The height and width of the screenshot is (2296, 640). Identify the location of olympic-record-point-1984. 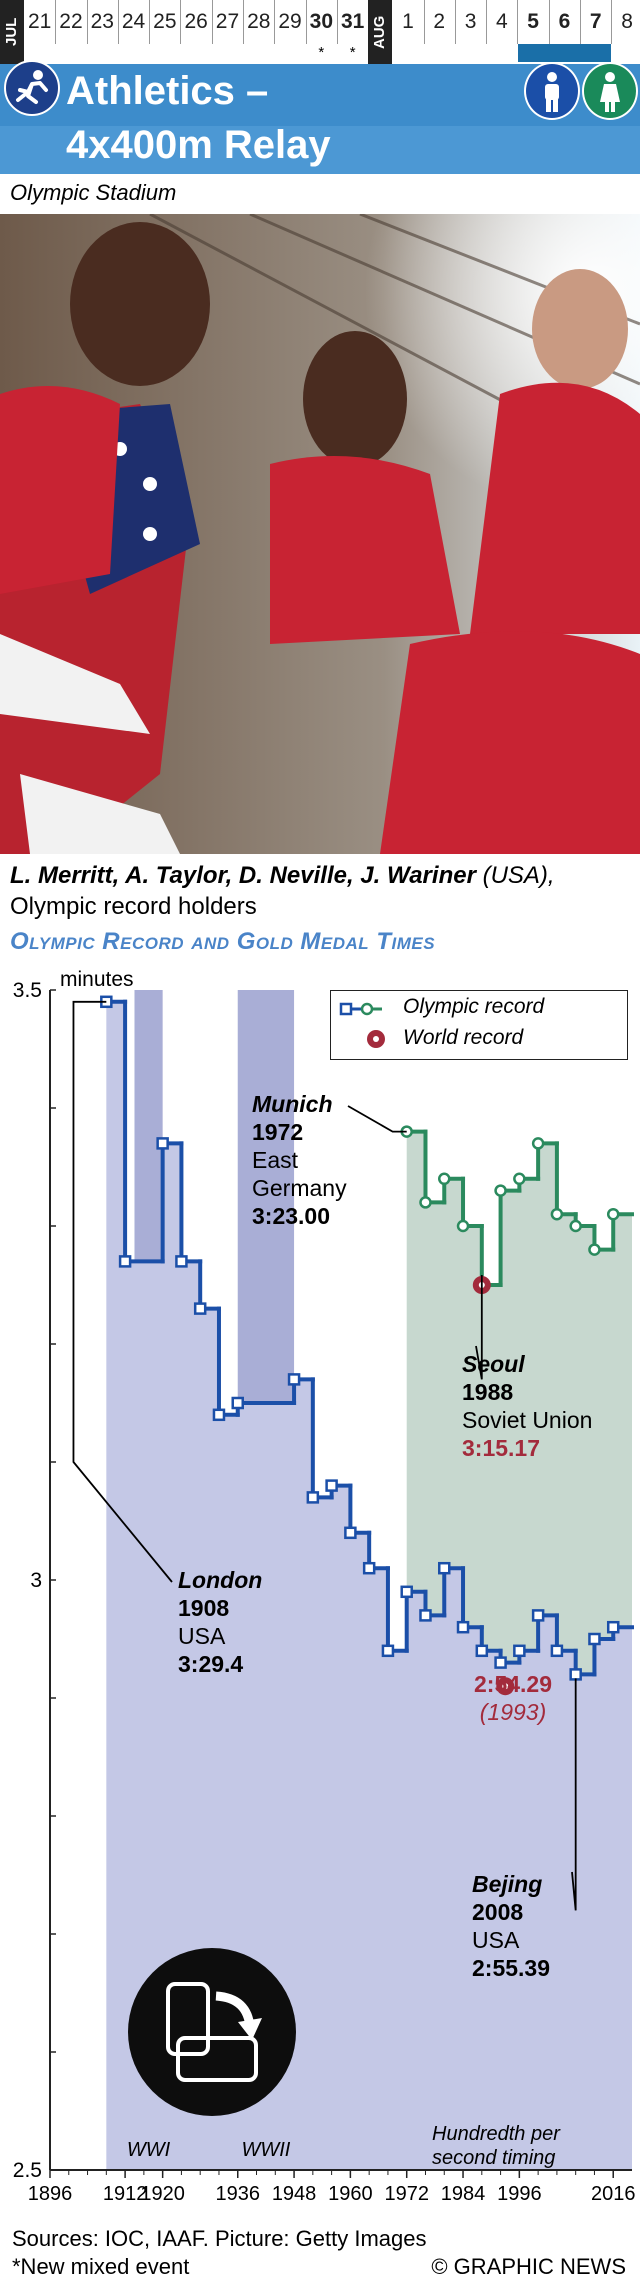
(463, 1627).